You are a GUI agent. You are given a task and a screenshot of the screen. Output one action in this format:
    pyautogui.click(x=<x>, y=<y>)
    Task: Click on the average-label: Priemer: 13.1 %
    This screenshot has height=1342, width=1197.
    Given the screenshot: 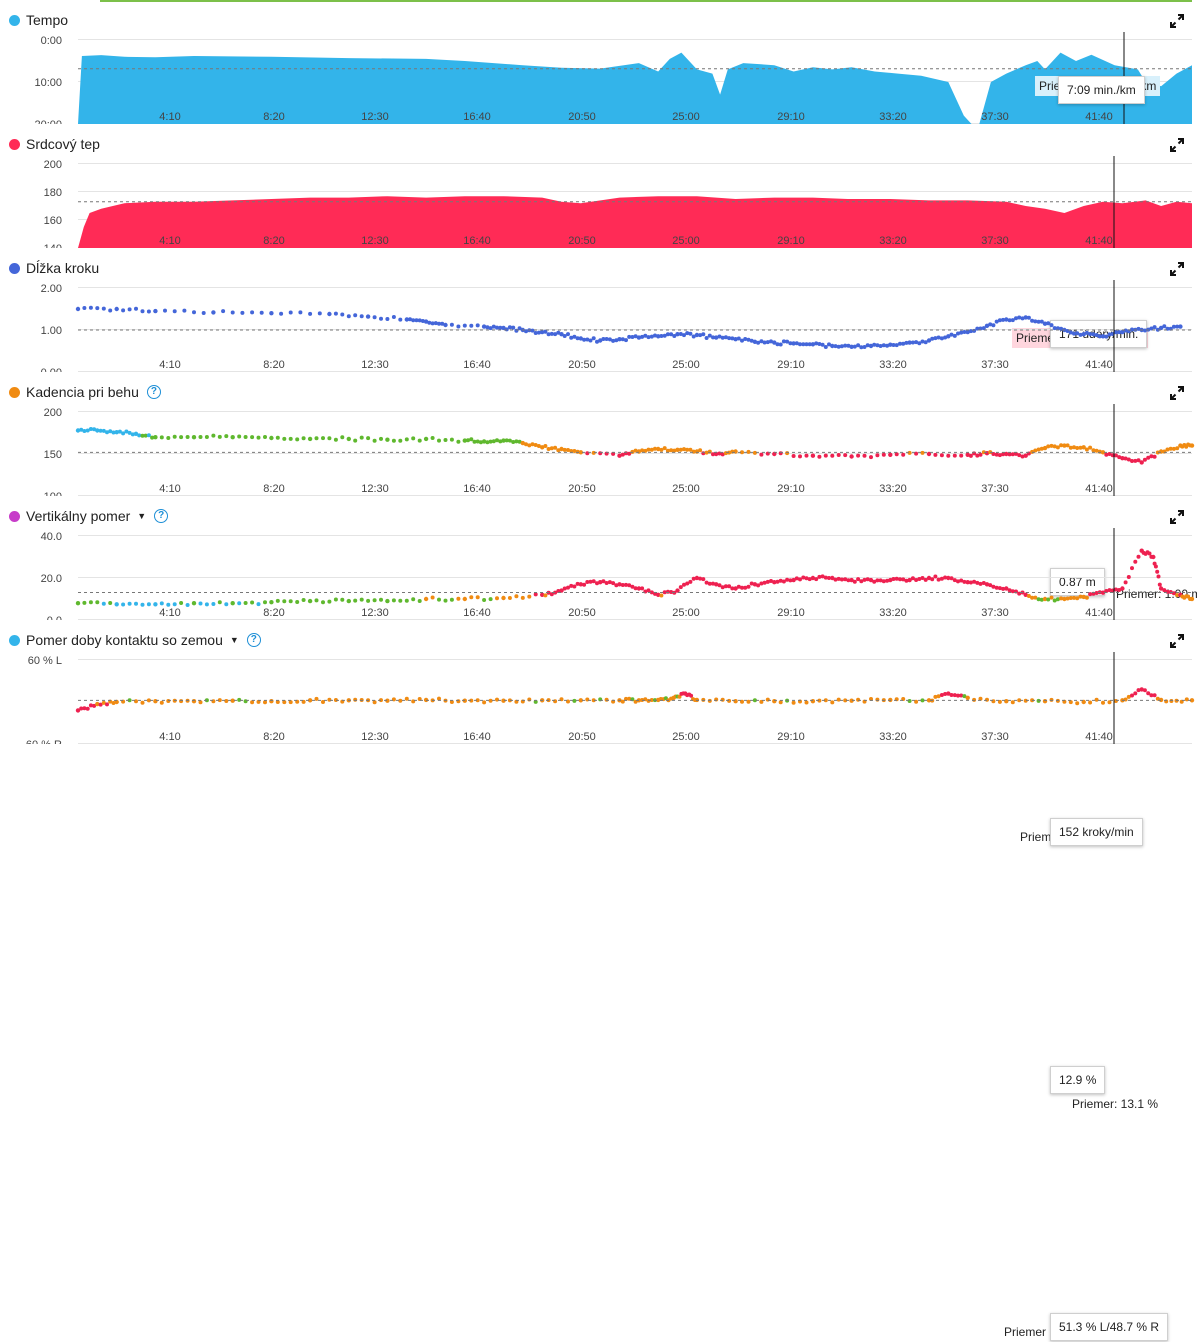 What is the action you would take?
    pyautogui.click(x=1115, y=1104)
    